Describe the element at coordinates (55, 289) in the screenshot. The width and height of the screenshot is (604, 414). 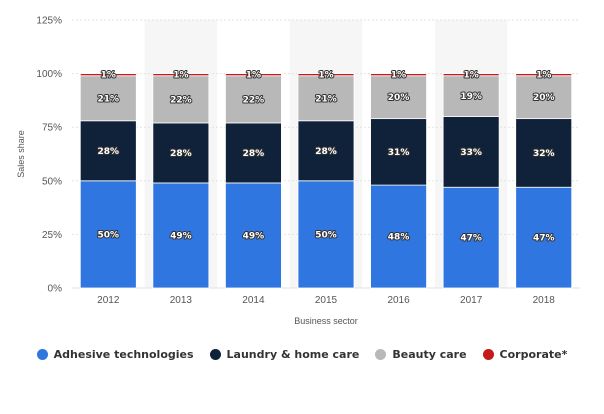
I see `y-tick-label: 0%` at that location.